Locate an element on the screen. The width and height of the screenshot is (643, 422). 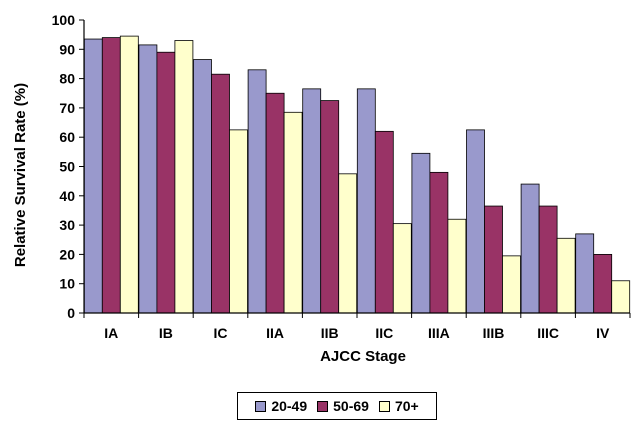
y-tick-label: 40 is located at coordinates (67, 196).